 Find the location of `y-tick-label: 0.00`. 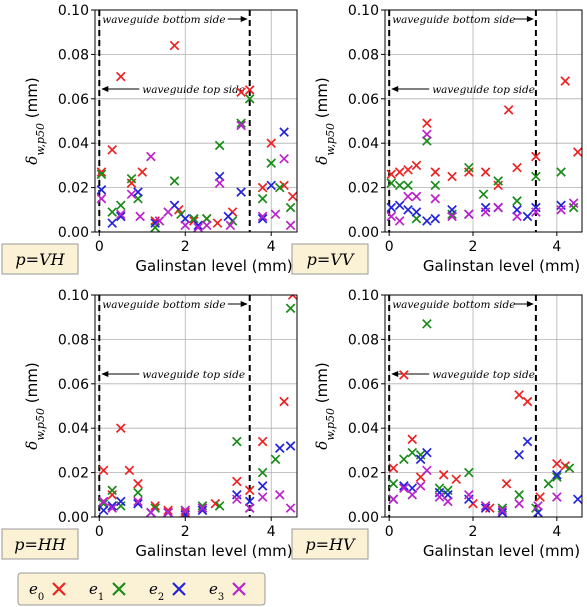

y-tick-label: 0.00 is located at coordinates (363, 518).